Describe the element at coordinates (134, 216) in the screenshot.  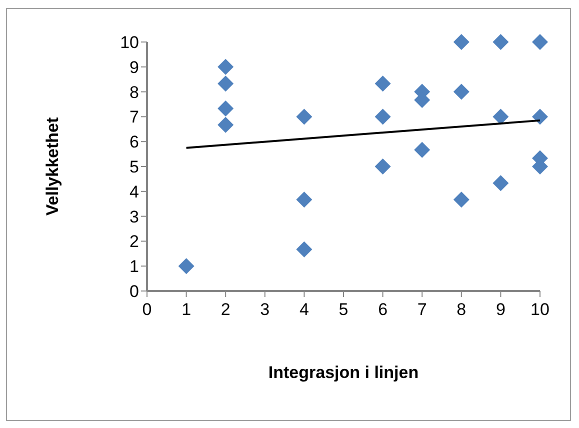
I see `y-tick-label: 3` at that location.